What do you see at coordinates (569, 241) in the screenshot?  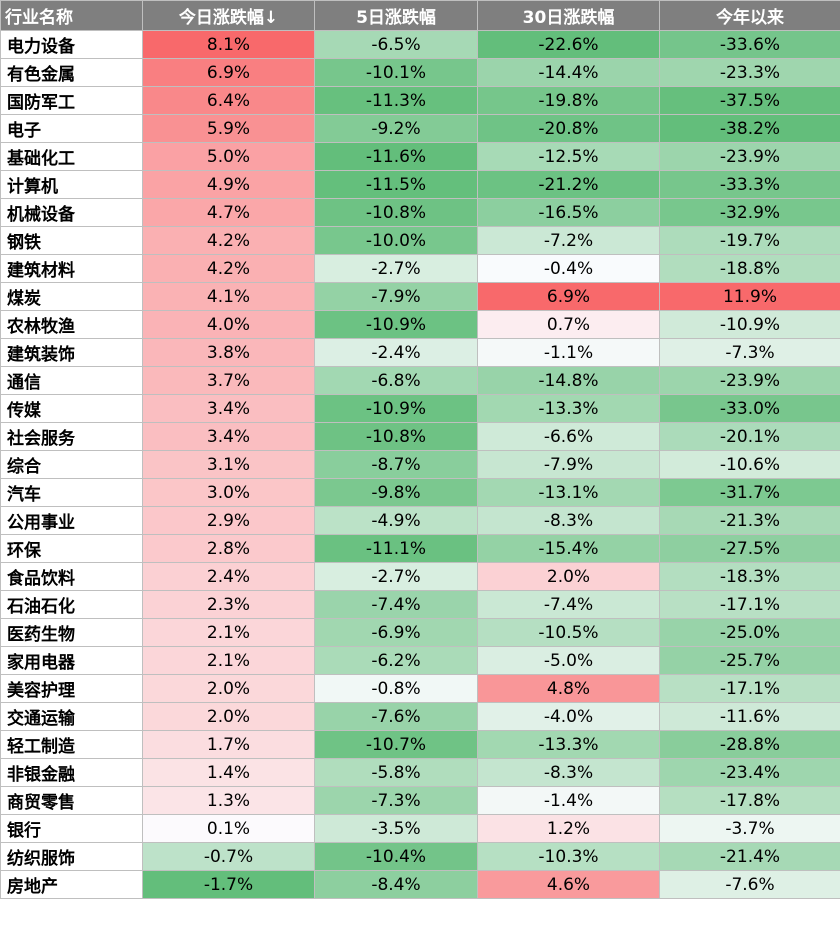 I see `30day-change-cell: -7.2%` at bounding box center [569, 241].